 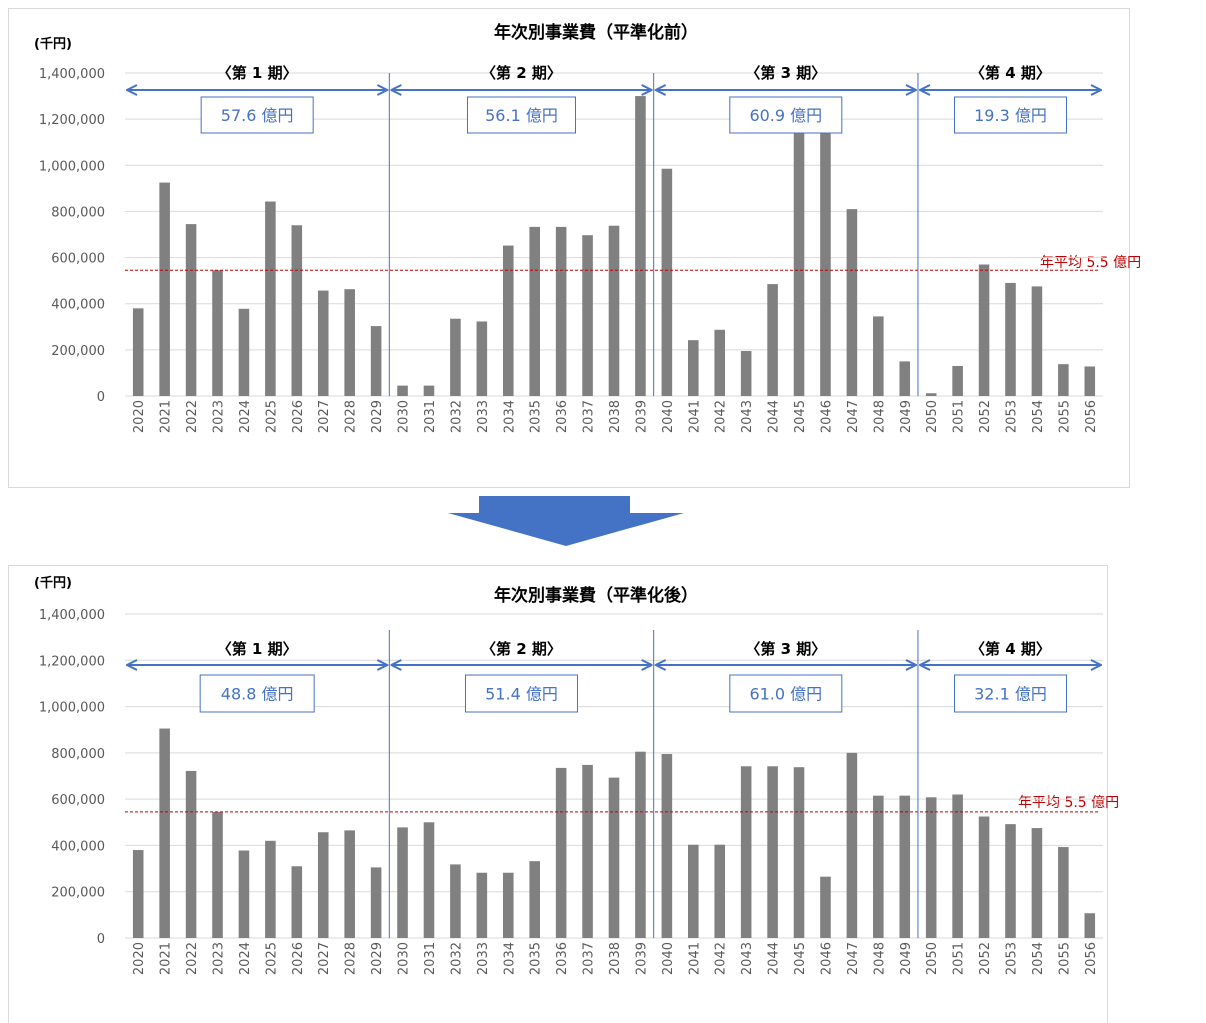 What do you see at coordinates (615, 416) in the screenshot?
I see `x-tick-label: 2038` at bounding box center [615, 416].